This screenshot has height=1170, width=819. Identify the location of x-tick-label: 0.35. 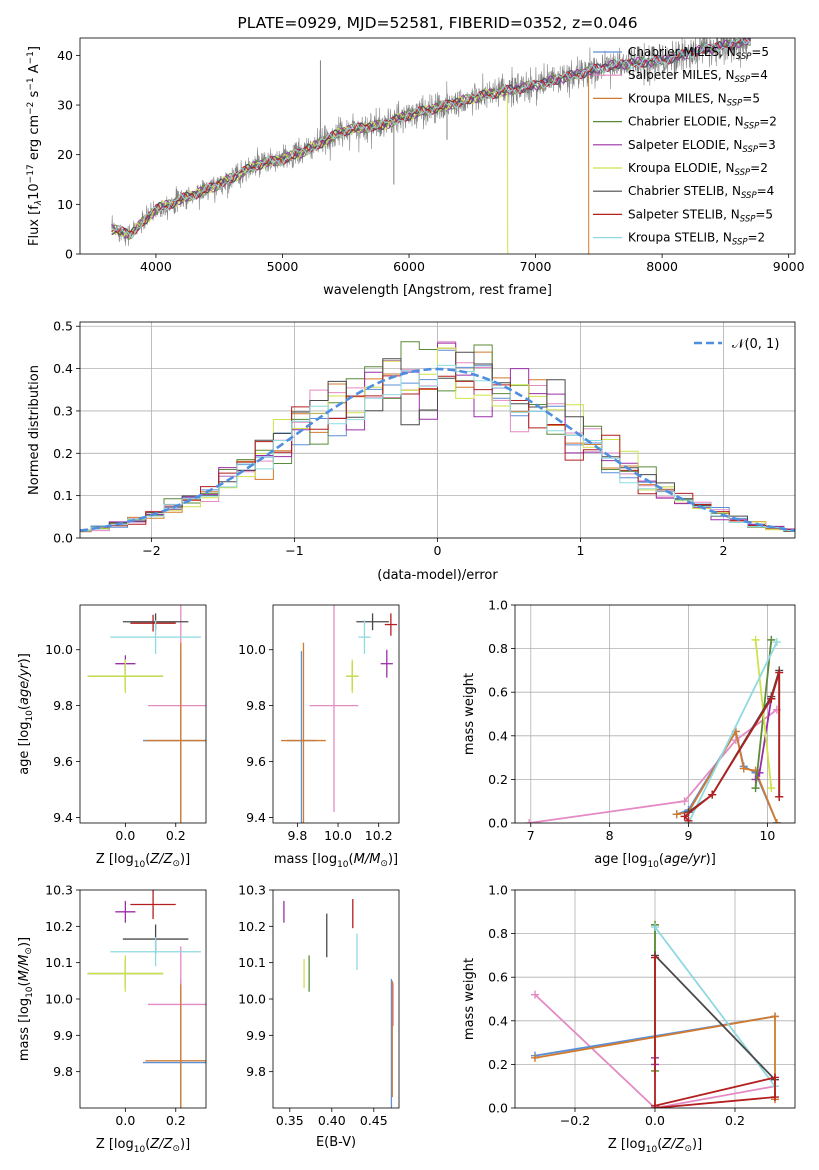
(290, 1120).